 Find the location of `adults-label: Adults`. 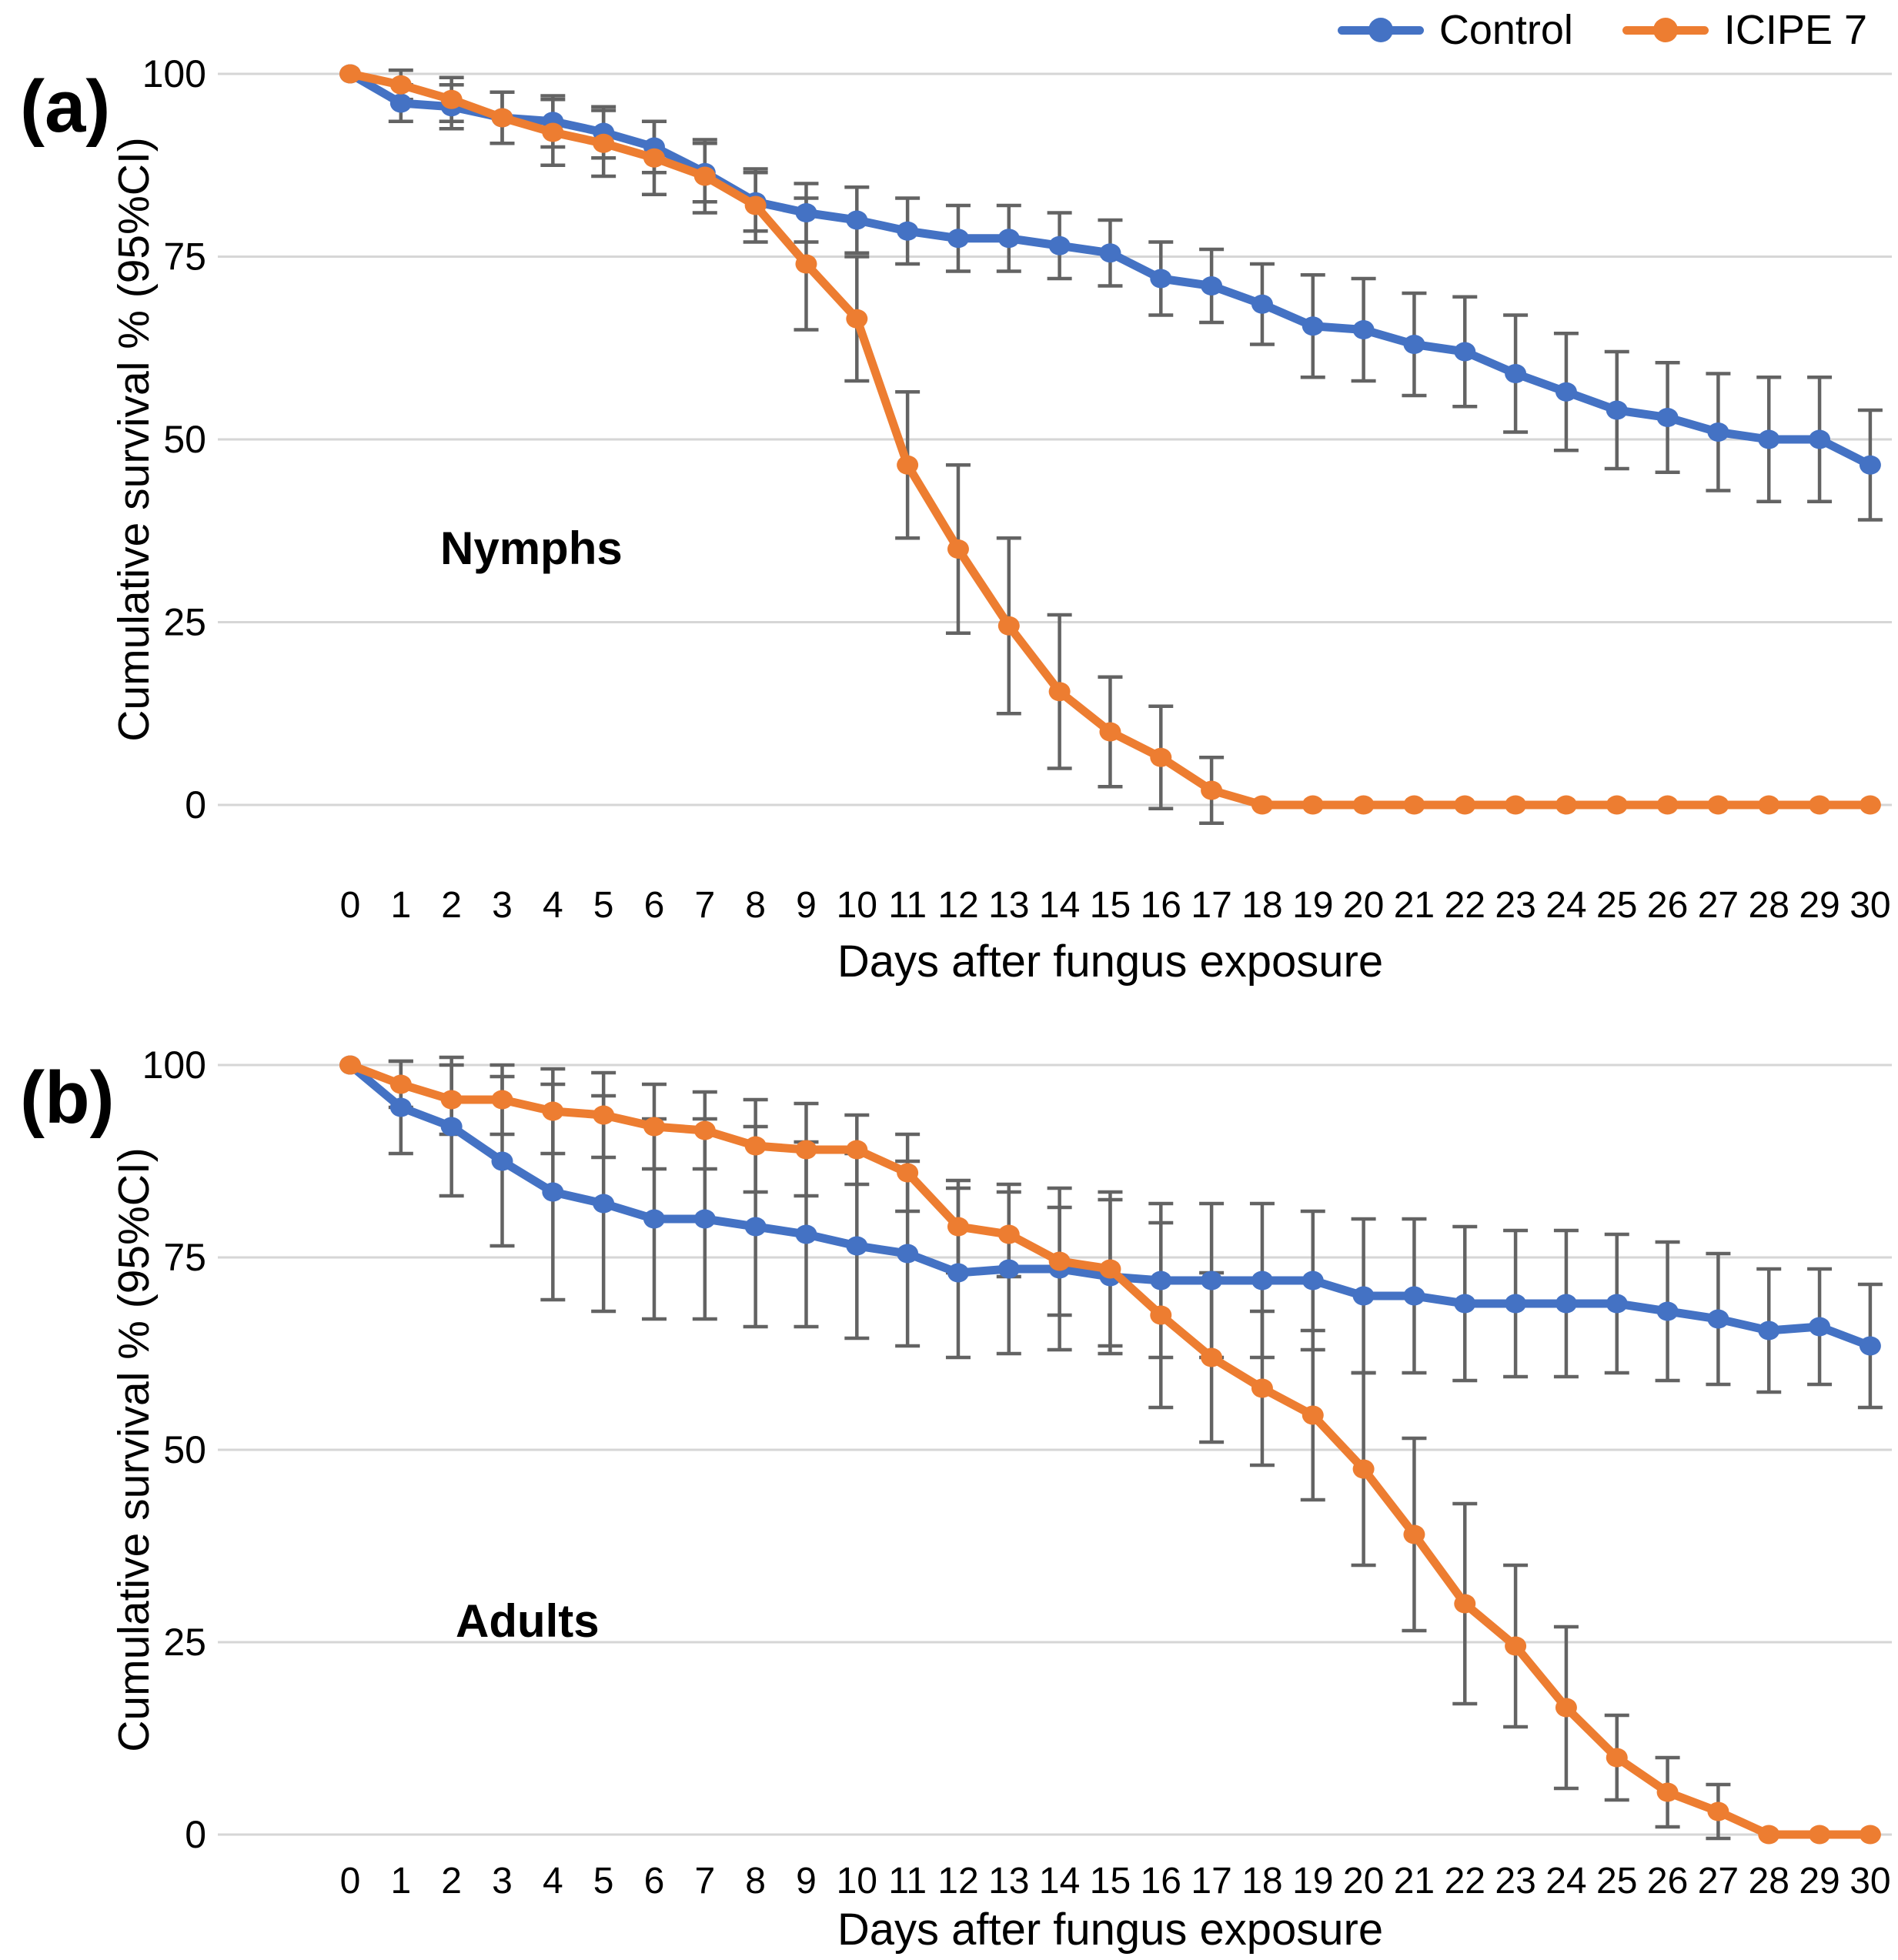

adults-label: Adults is located at coordinates (528, 1621).